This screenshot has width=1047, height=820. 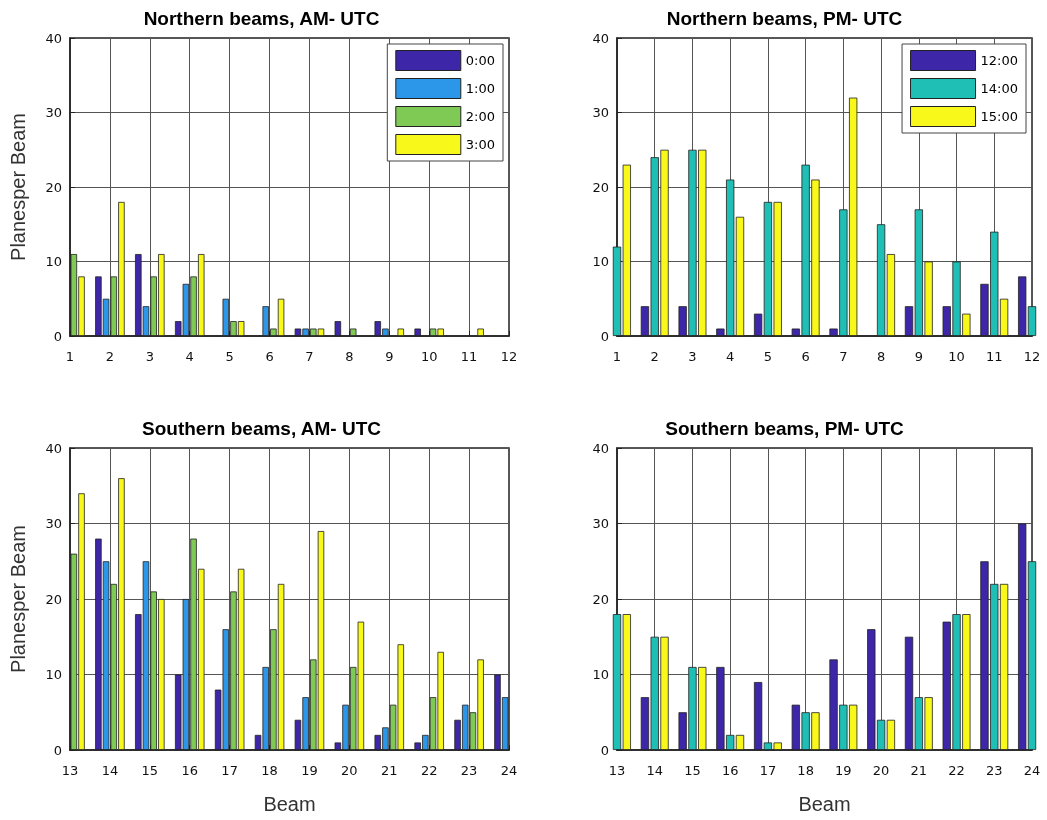 I want to click on legend-label: 0:00, so click(x=480, y=60).